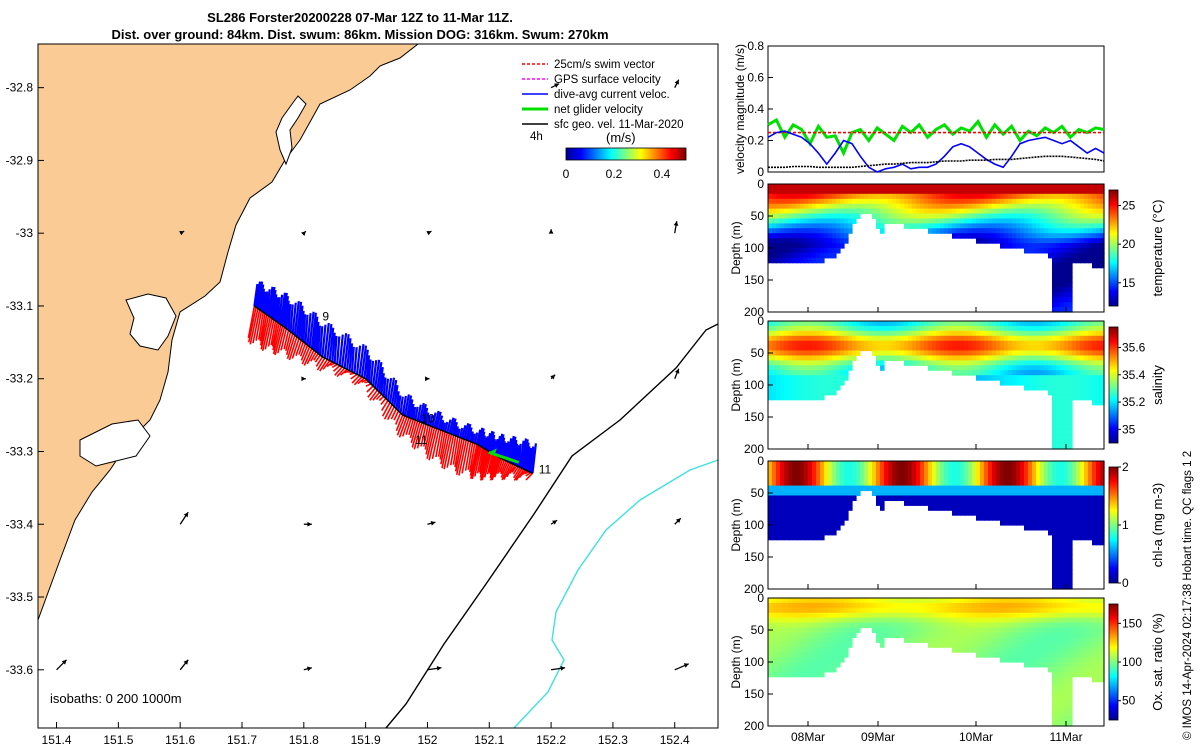  Describe the element at coordinates (676, 223) in the screenshot. I see `geo-vector-head` at that location.